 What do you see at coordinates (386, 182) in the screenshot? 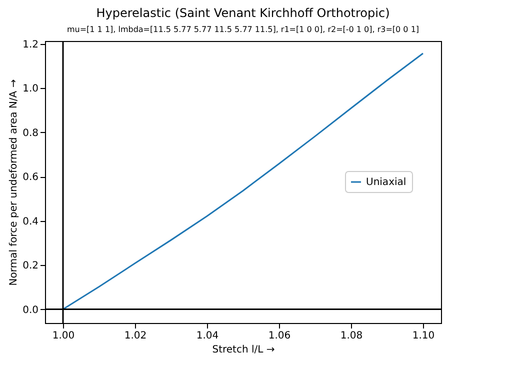
I see `legend-label: Uniaxial` at bounding box center [386, 182].